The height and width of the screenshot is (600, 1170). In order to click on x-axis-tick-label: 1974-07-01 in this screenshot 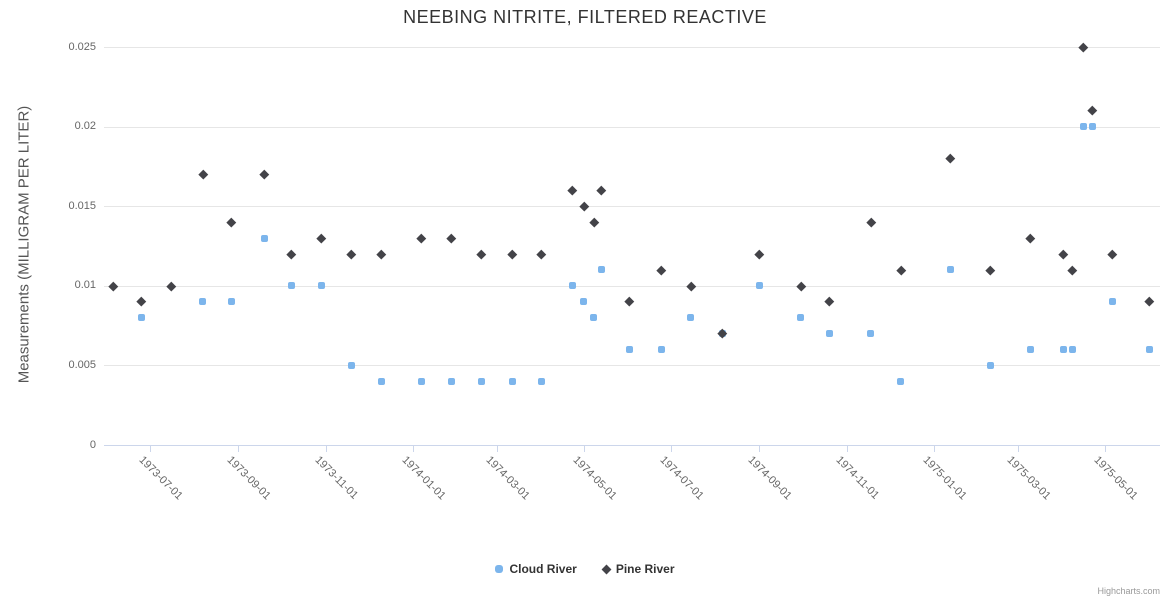, I will do `click(681, 478)`.